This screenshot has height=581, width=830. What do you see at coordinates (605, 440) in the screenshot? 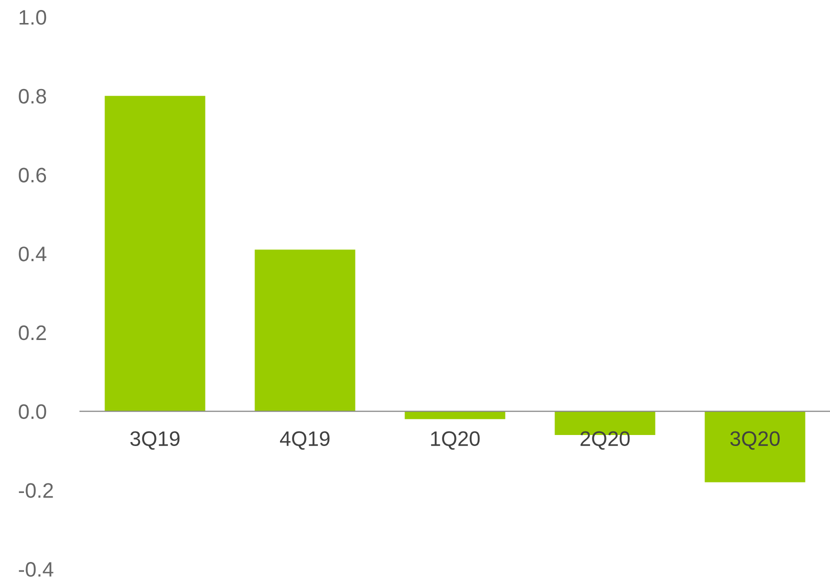
I see `x-tick-label: 2Q20` at bounding box center [605, 440].